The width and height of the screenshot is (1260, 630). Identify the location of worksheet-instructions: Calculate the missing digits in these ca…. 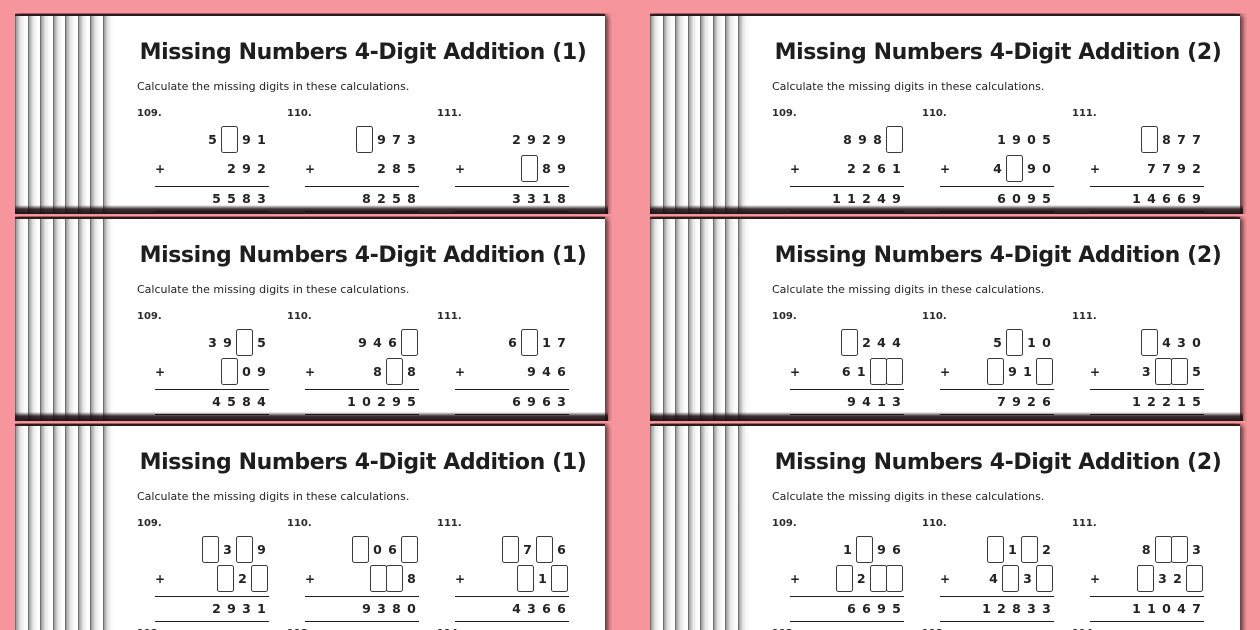
(273, 496).